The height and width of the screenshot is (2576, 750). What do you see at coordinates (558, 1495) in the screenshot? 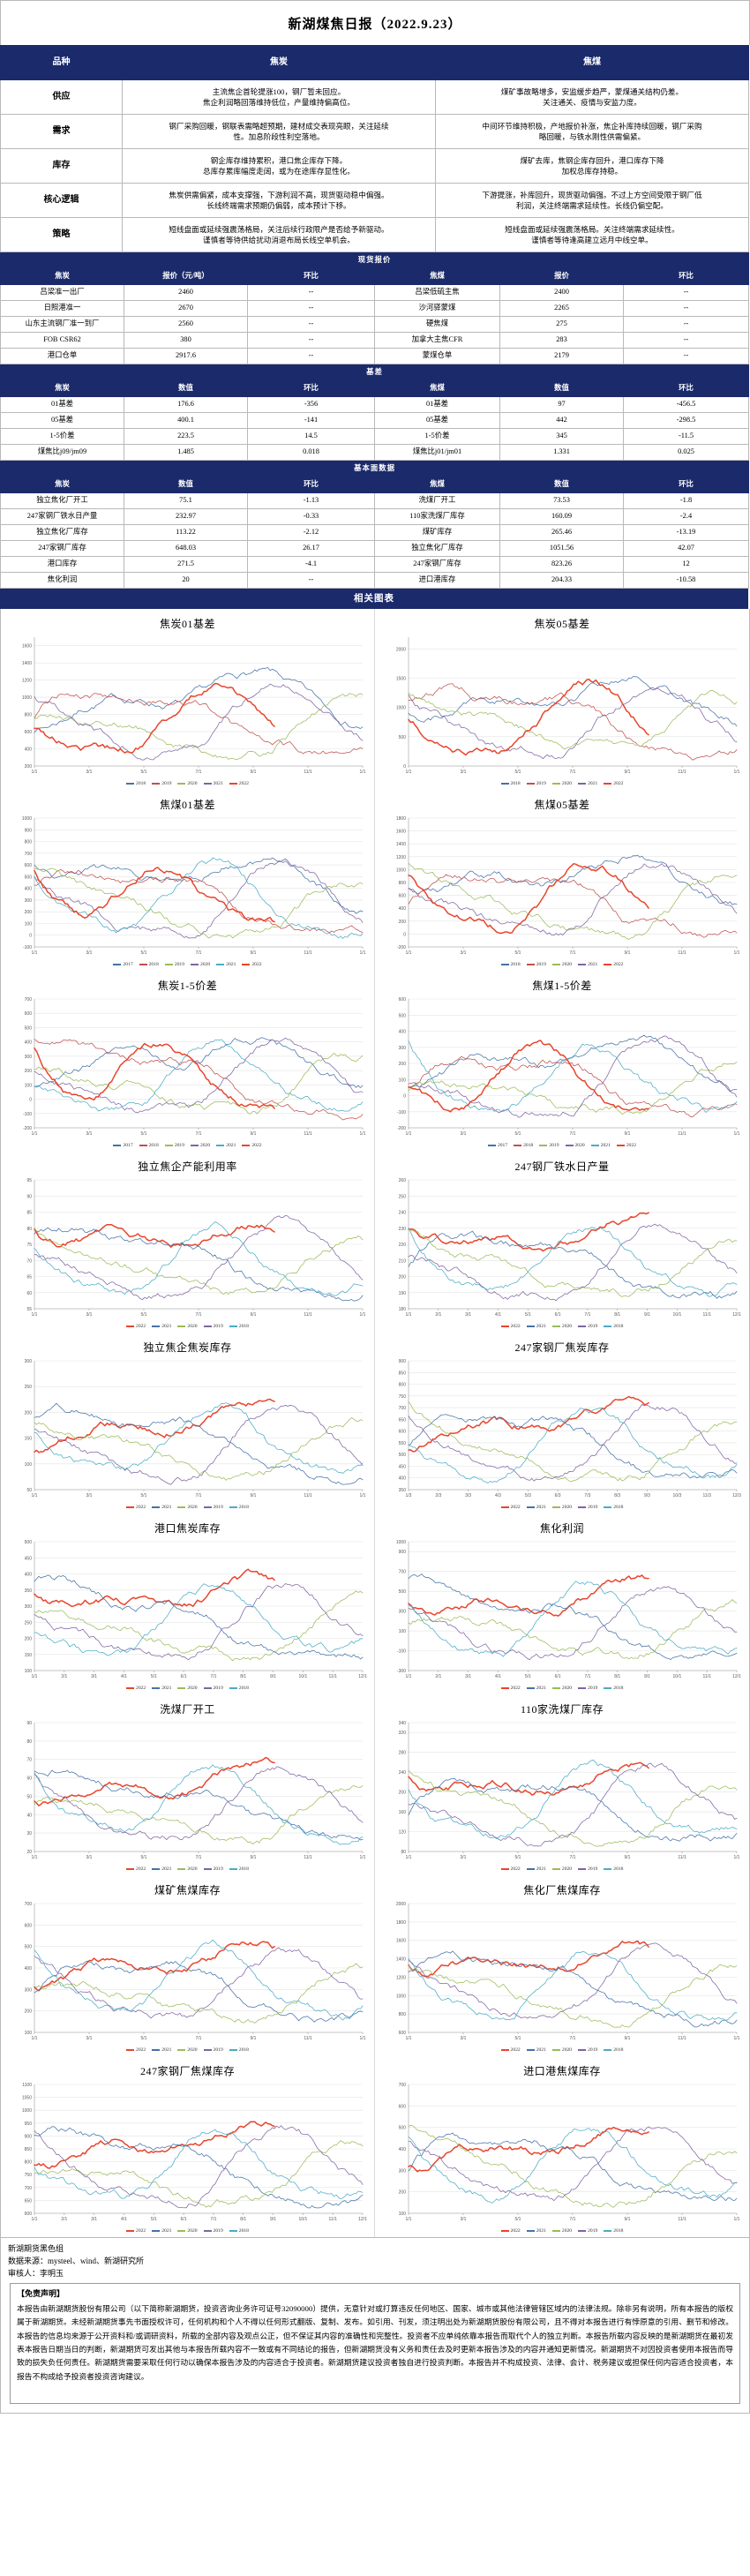
I see `svg-text: 6/3` at bounding box center [558, 1495].